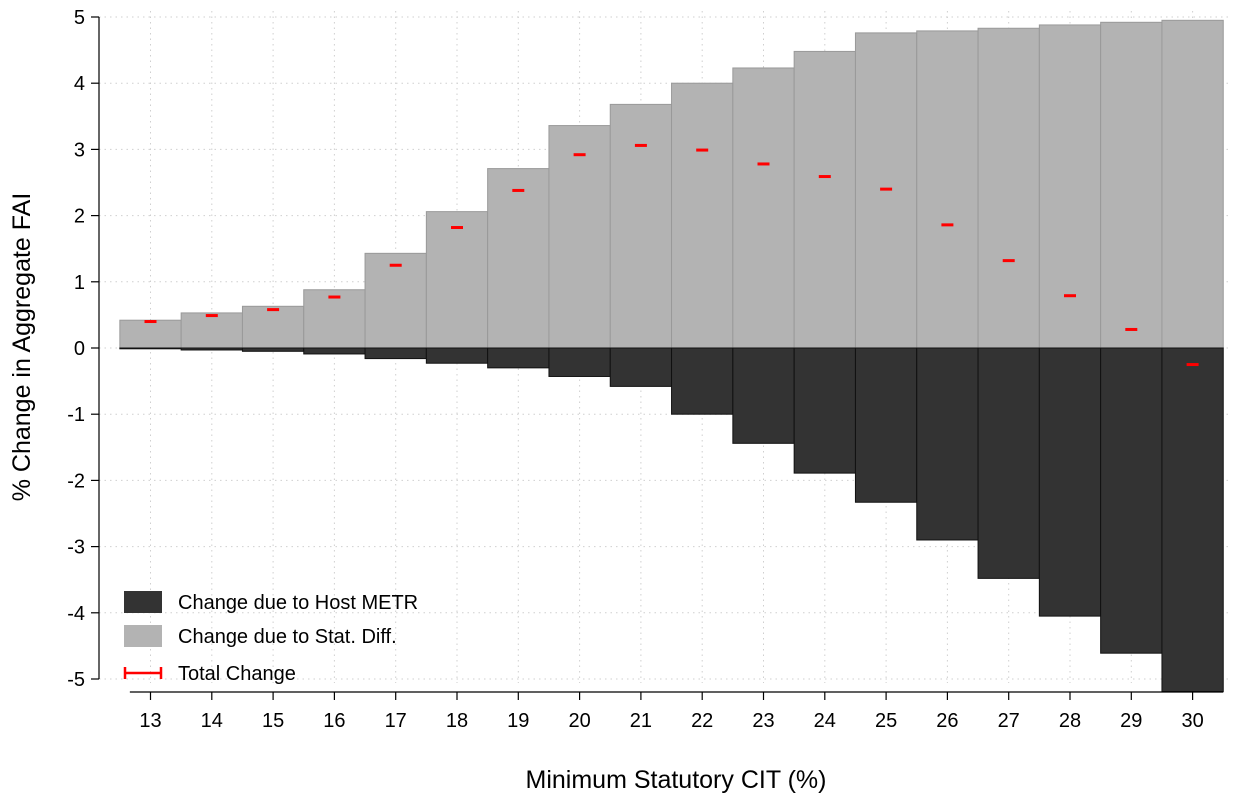 The height and width of the screenshot is (797, 1238). What do you see at coordinates (79, 283) in the screenshot?
I see `y-tick-label: 1` at bounding box center [79, 283].